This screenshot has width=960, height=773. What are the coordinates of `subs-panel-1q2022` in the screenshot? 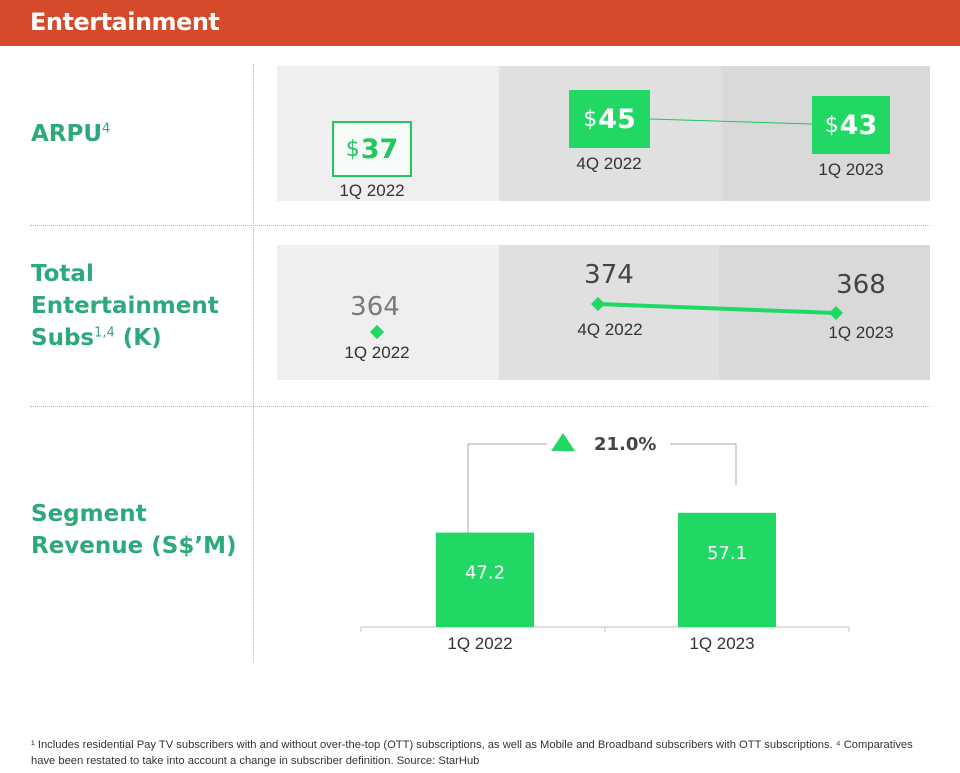 It's located at (388, 312).